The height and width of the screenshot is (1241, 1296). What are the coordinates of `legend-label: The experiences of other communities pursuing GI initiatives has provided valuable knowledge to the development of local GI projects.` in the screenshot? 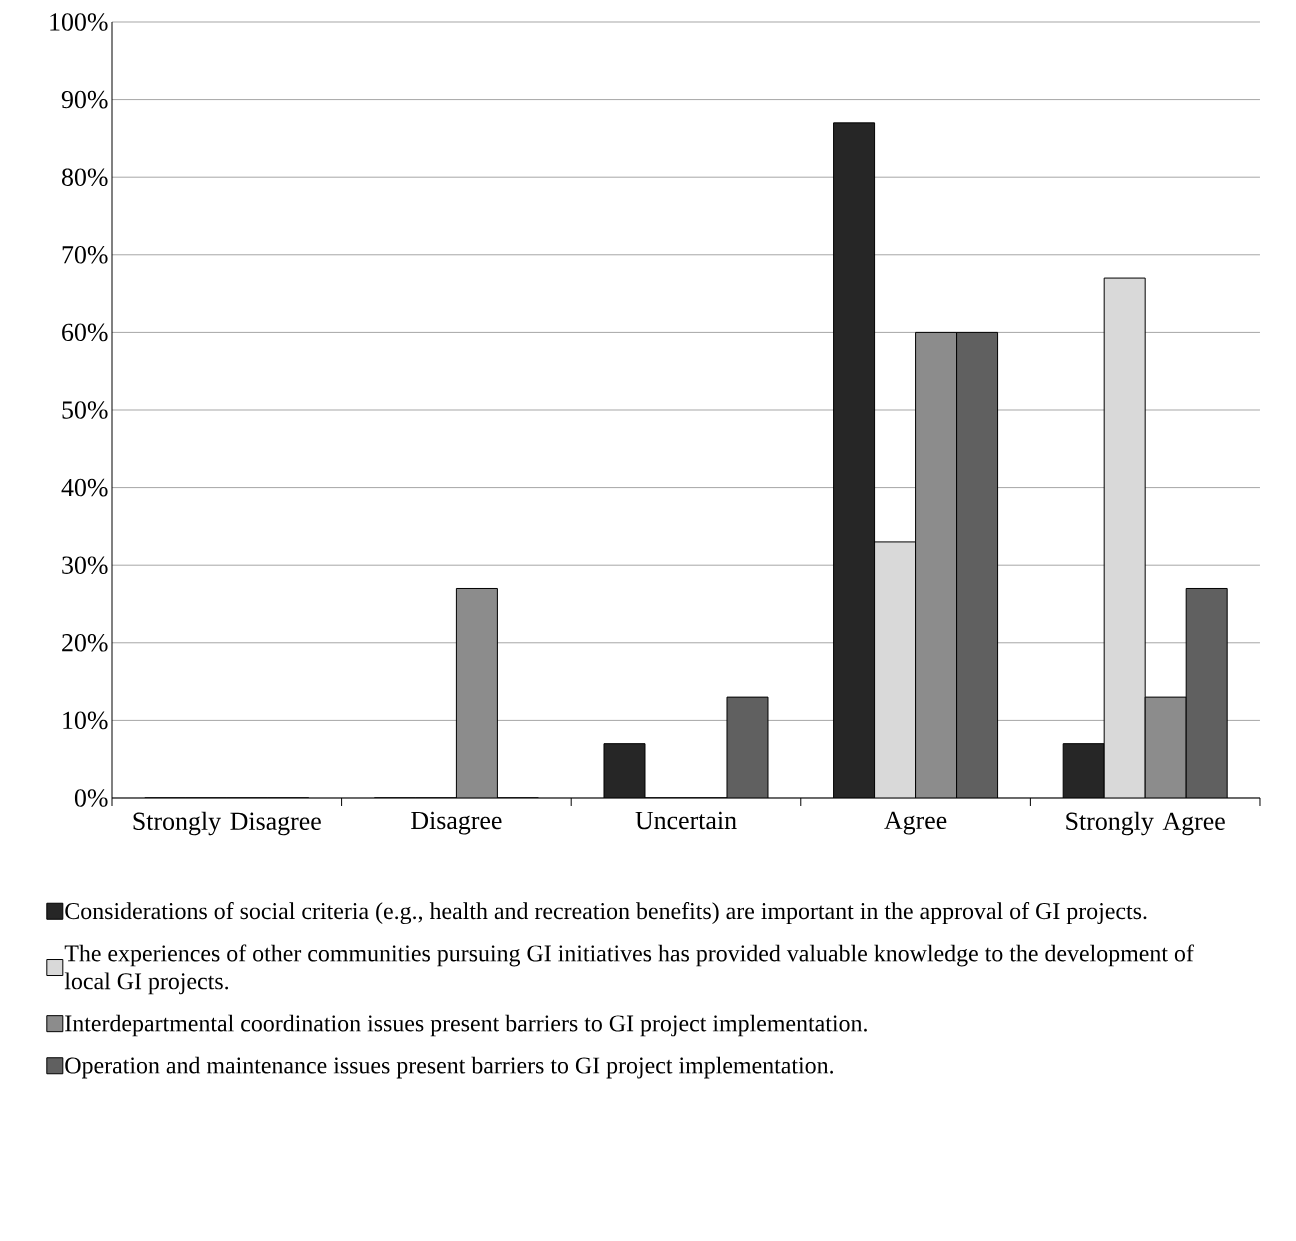 It's located at (629, 969).